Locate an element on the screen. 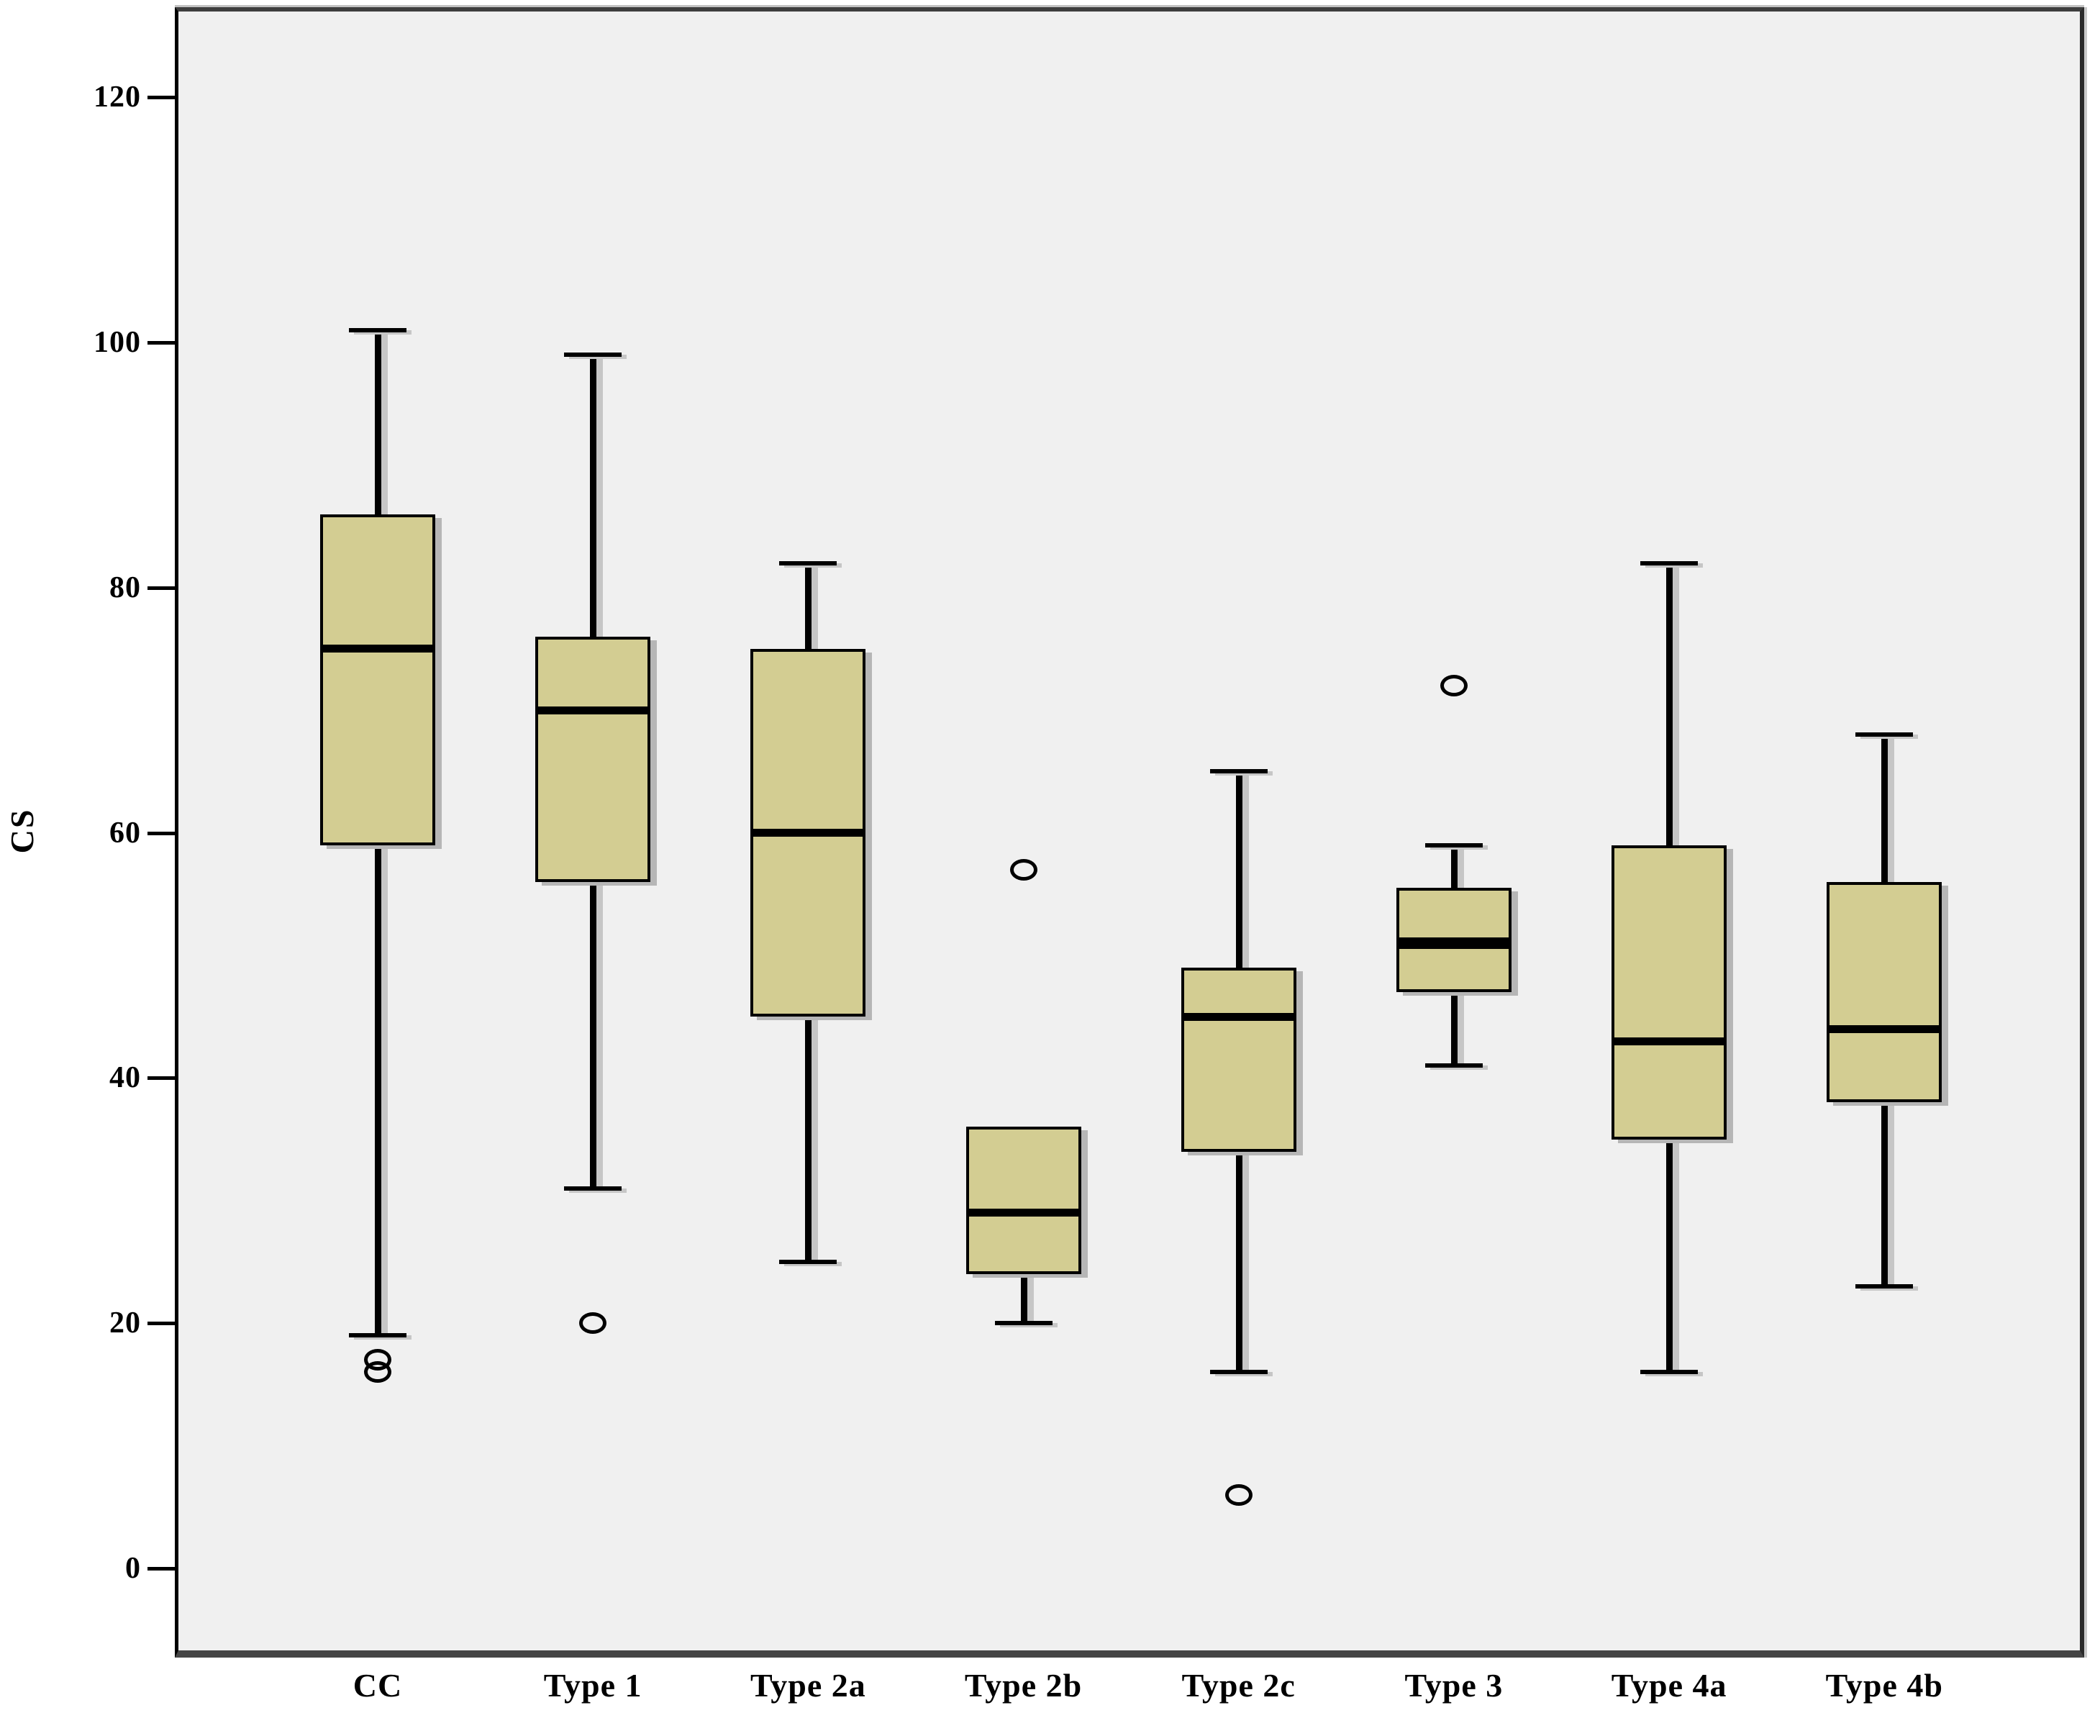 Image resolution: width=2100 pixels, height=1736 pixels. boxplot-group-type-4a is located at coordinates (1669, 831).